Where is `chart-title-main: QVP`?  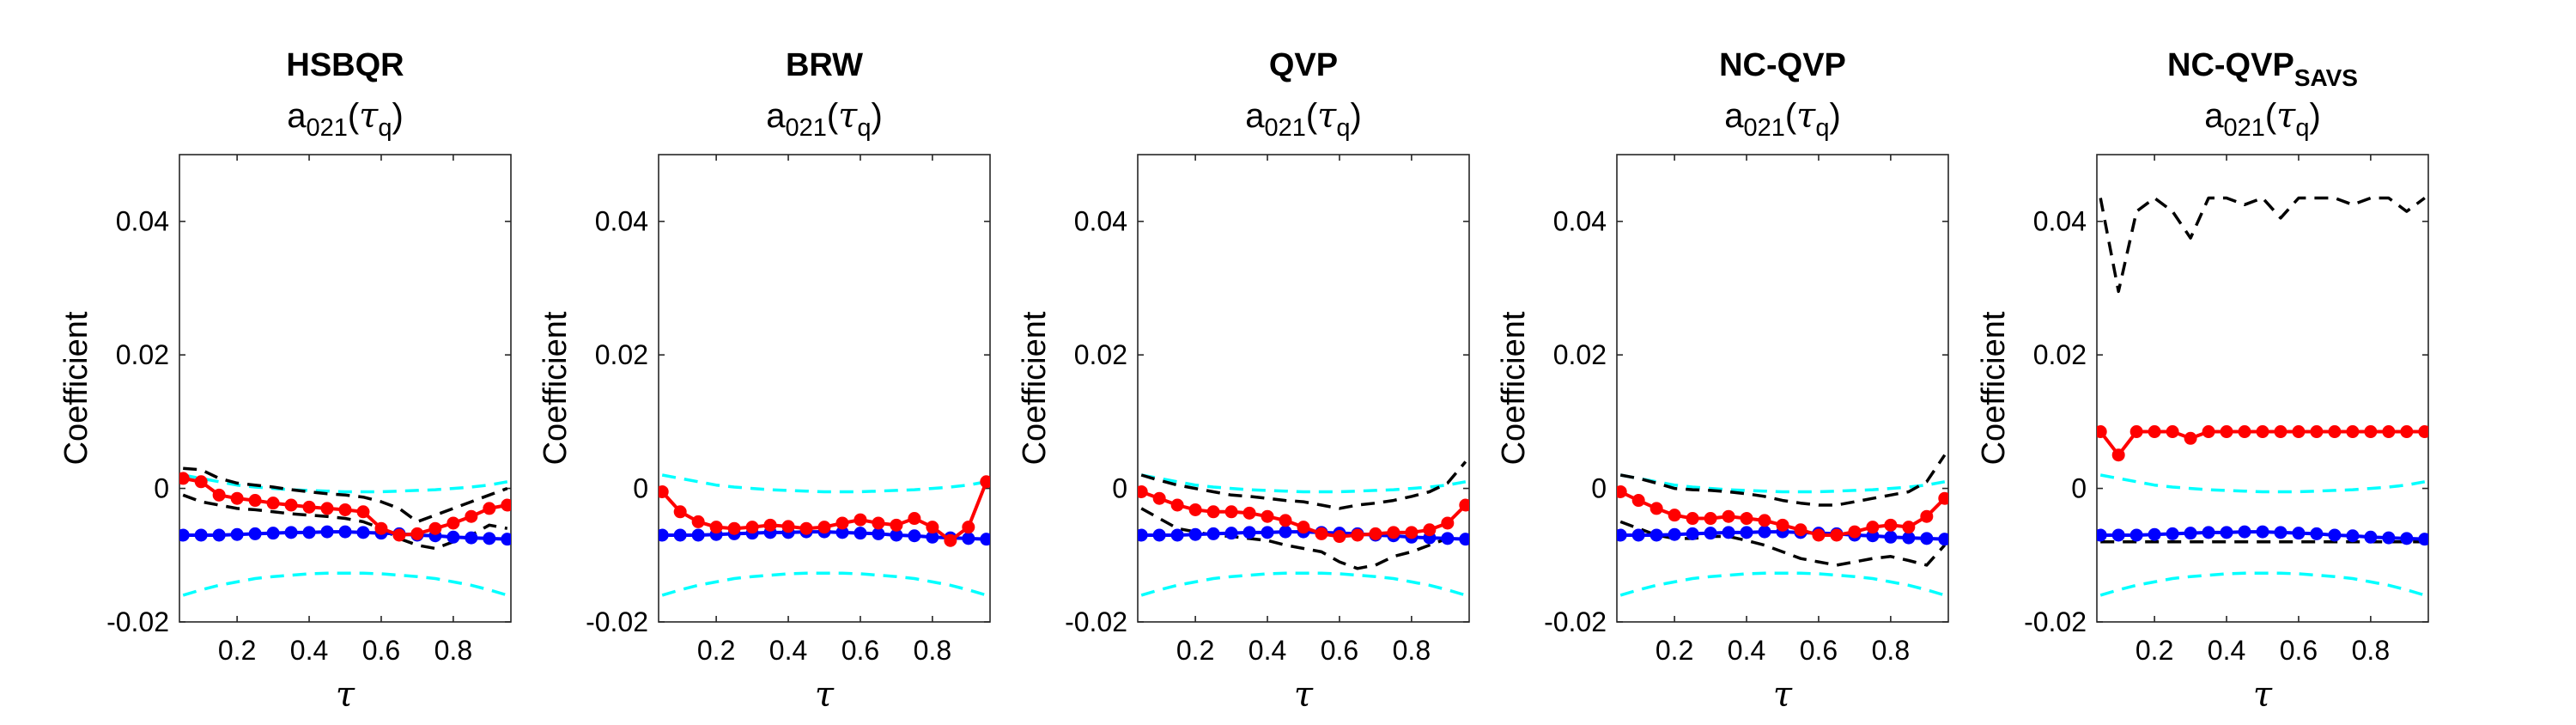
chart-title-main: QVP is located at coordinates (1303, 65).